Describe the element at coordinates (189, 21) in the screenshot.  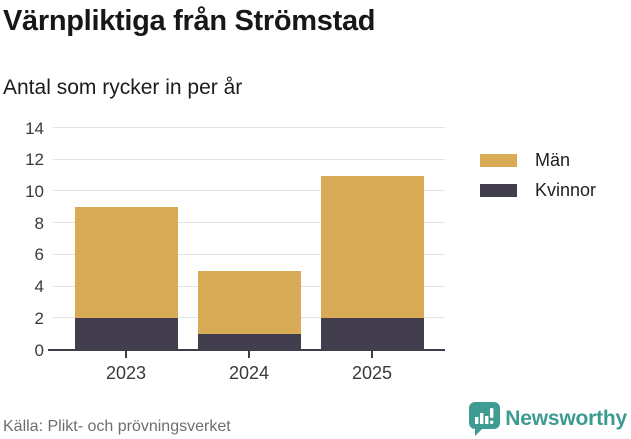
I see `page-title: Värnpliktiga från Strömstad` at that location.